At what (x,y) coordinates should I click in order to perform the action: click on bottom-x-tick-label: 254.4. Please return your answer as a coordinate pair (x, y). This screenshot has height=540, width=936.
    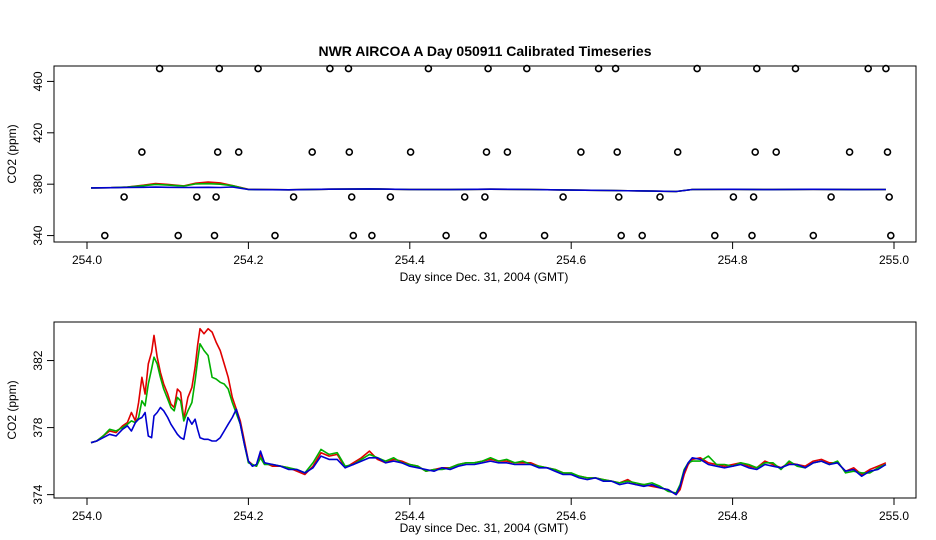
    Looking at the image, I should click on (410, 516).